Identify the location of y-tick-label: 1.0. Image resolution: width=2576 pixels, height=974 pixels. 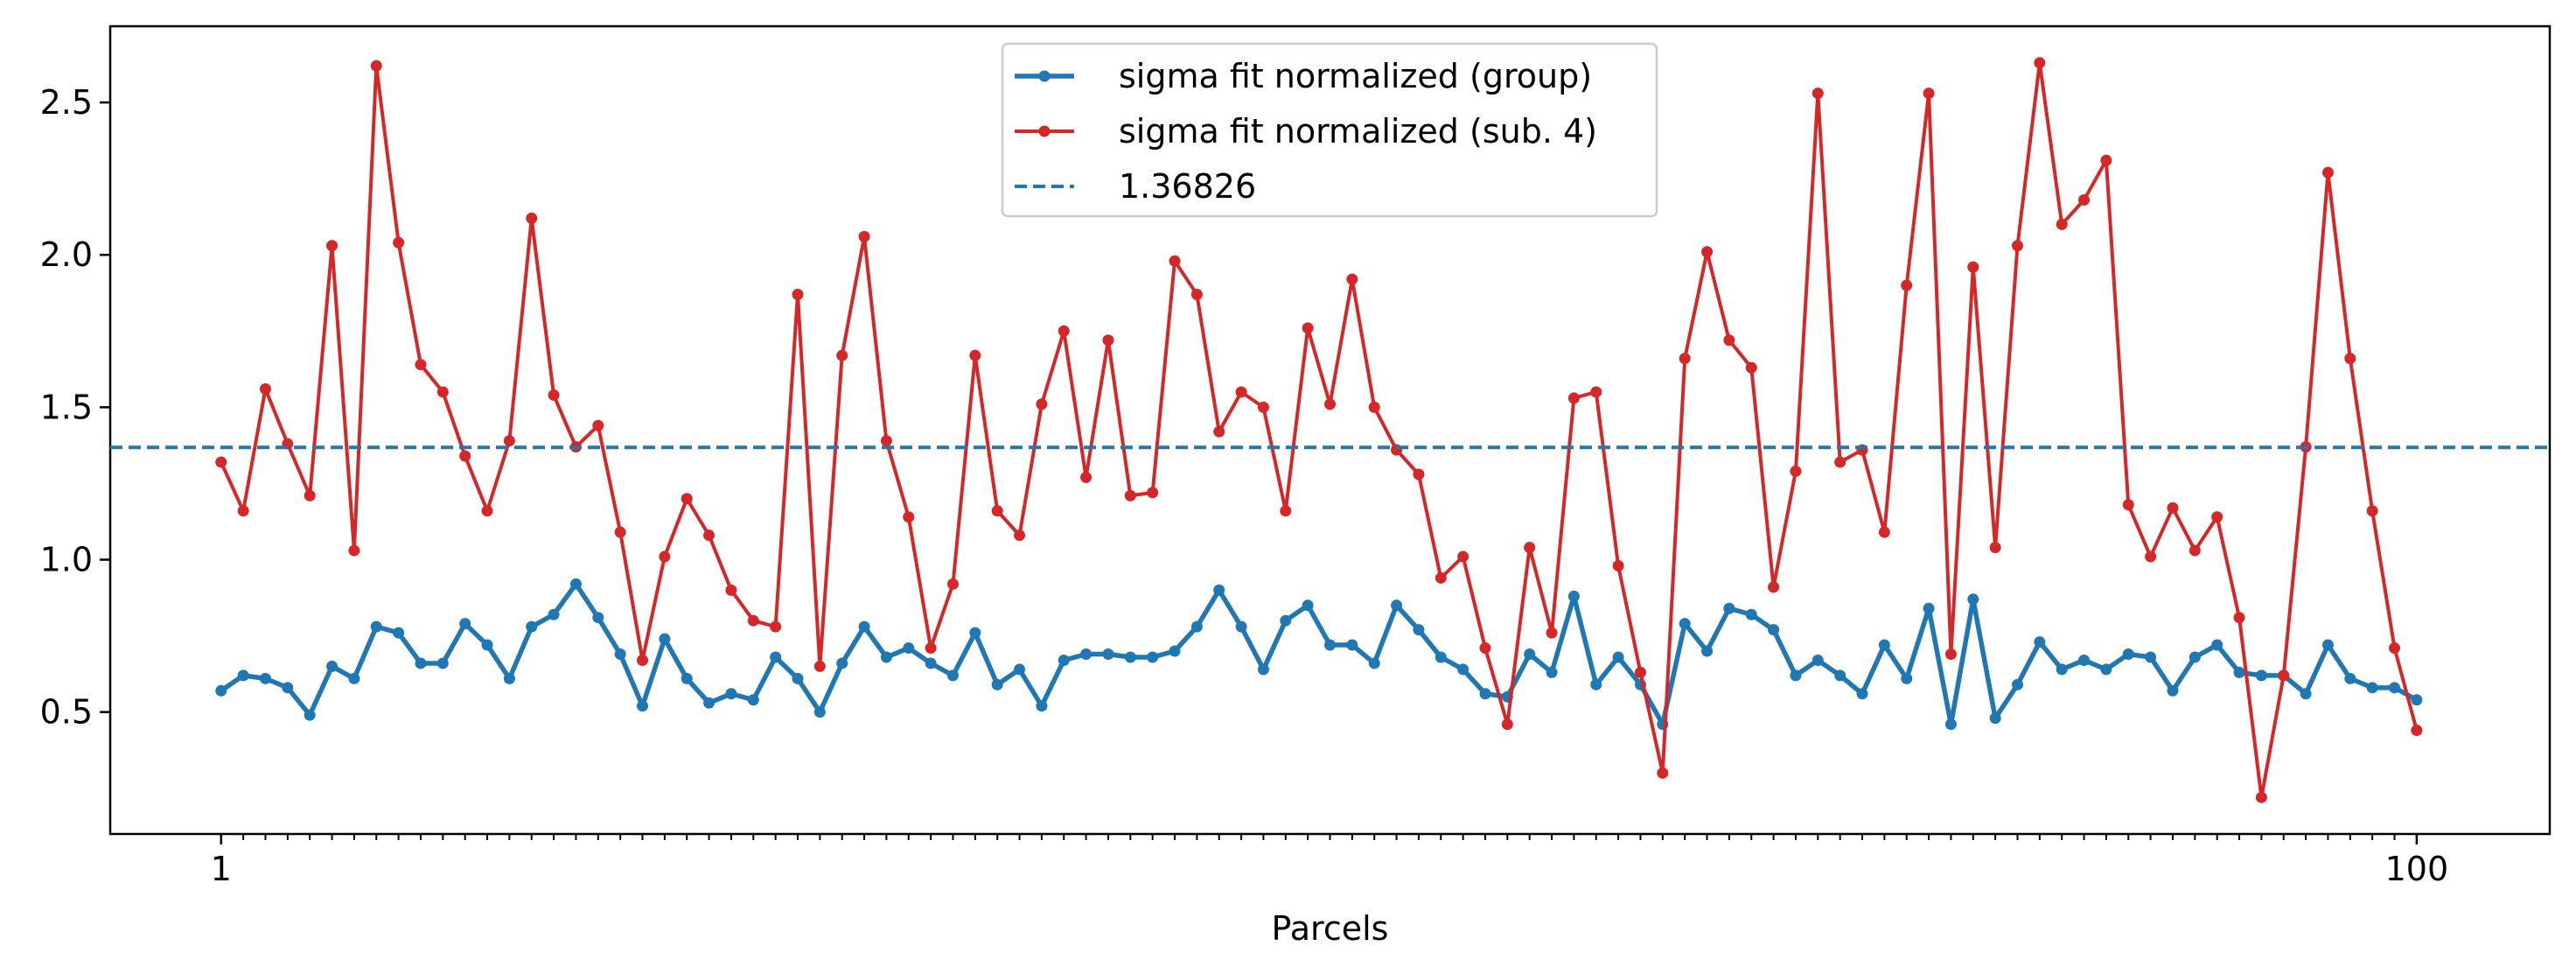
(66, 560).